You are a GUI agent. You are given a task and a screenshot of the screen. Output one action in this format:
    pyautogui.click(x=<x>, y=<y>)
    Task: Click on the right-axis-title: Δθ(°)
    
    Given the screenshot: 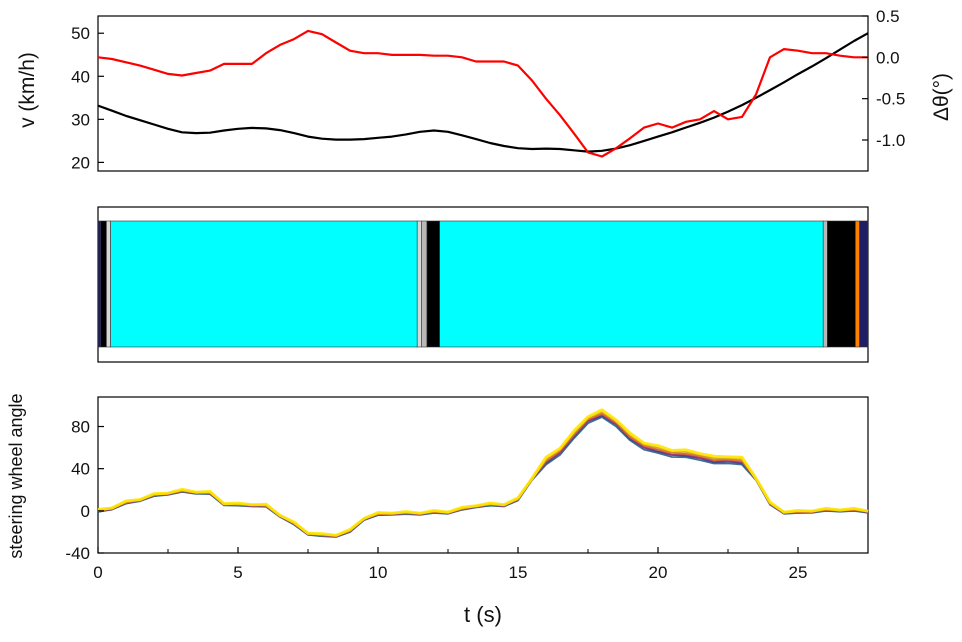 What is the action you would take?
    pyautogui.click(x=941, y=97)
    